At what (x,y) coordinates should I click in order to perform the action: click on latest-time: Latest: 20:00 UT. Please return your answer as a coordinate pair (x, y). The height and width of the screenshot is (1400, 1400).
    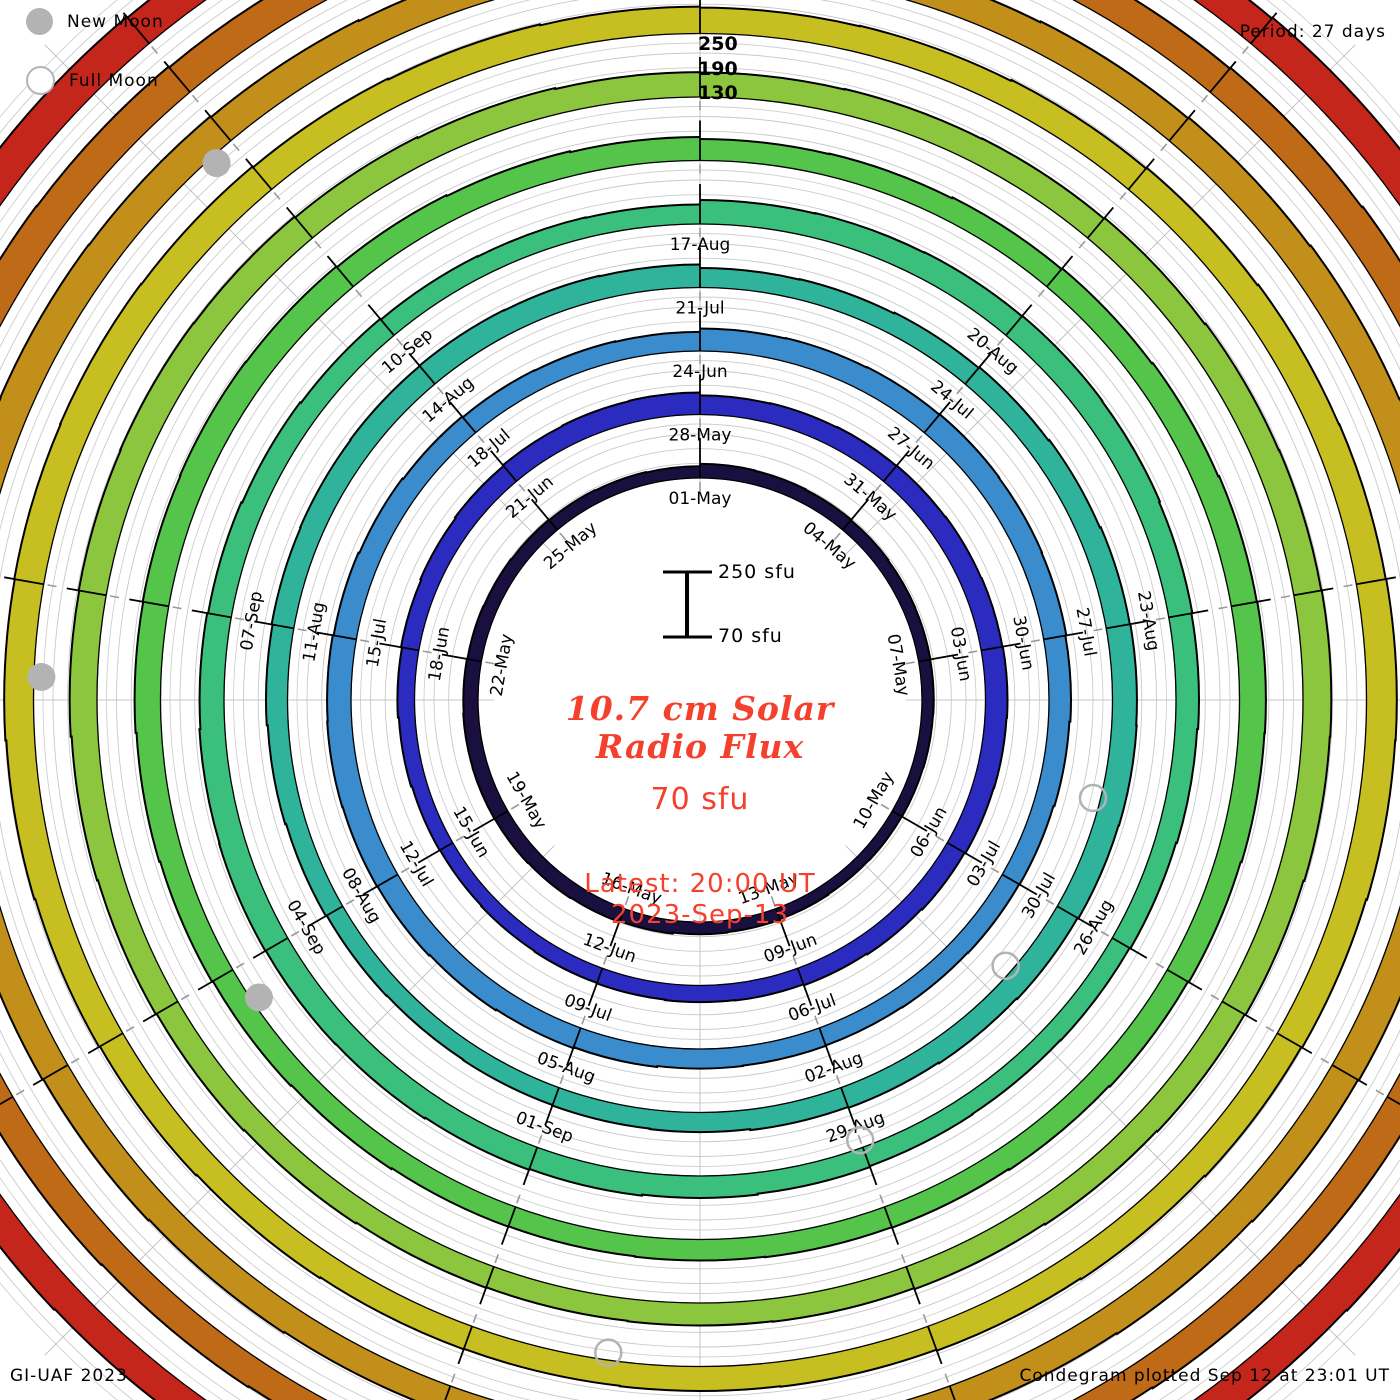
    Looking at the image, I should click on (700, 884).